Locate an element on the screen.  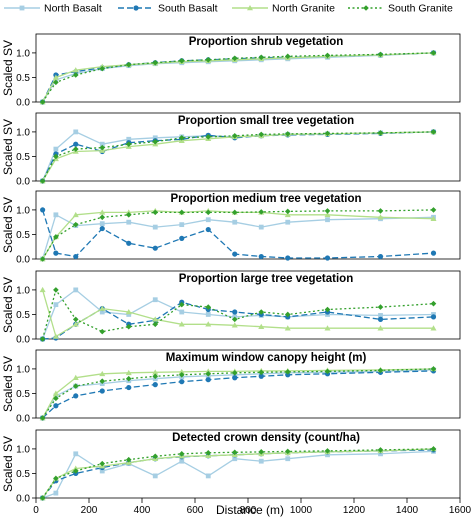
panel-title: Proportion medium tree vegetation is located at coordinates (265, 199).